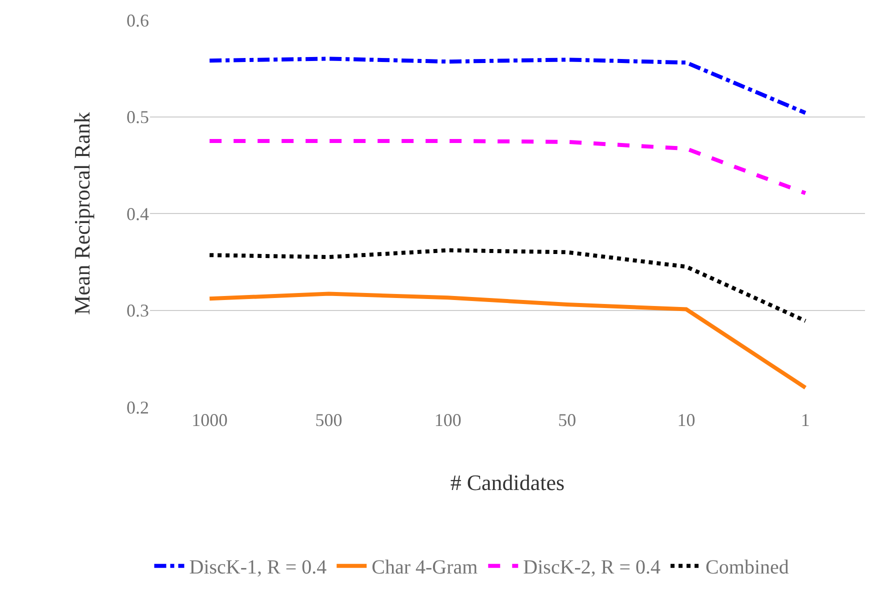 The height and width of the screenshot is (595, 875). What do you see at coordinates (507, 482) in the screenshot?
I see `x-axis-title: # Candidates` at bounding box center [507, 482].